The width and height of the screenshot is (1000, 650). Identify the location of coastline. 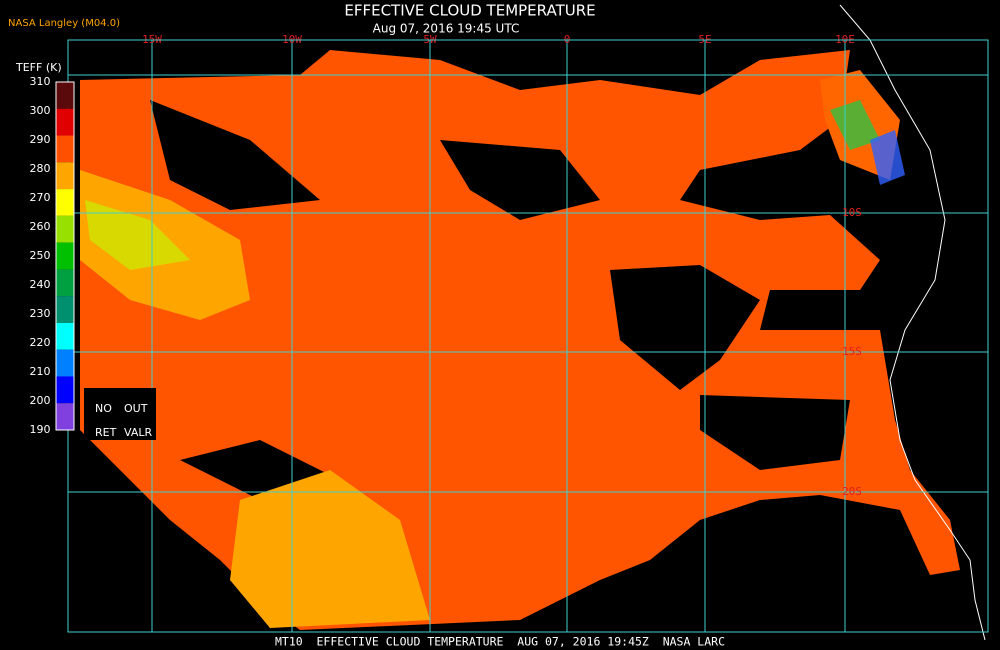
(912, 322).